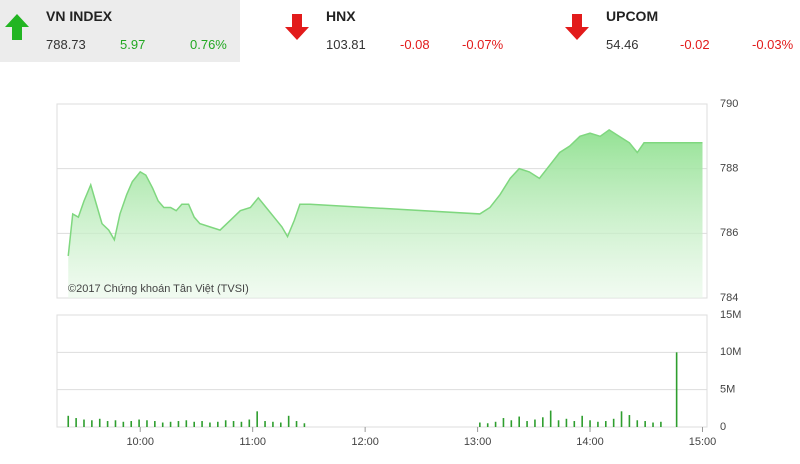  I want to click on index-box: HNX 103.81 -0.08 -0.07%, so click(400, 31).